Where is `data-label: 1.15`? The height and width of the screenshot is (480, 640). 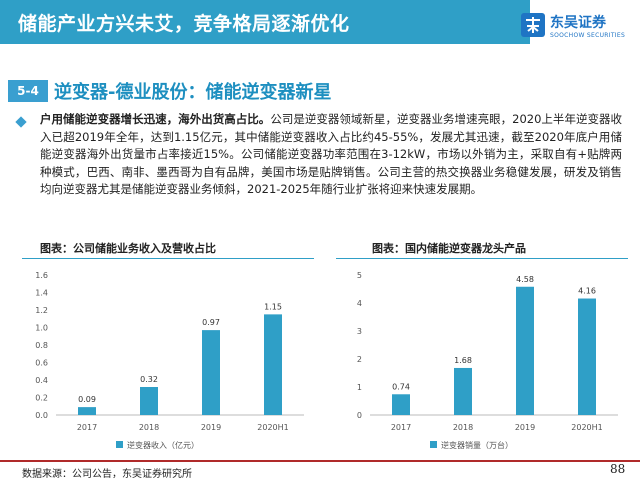
data-label: 1.15 is located at coordinates (273, 306).